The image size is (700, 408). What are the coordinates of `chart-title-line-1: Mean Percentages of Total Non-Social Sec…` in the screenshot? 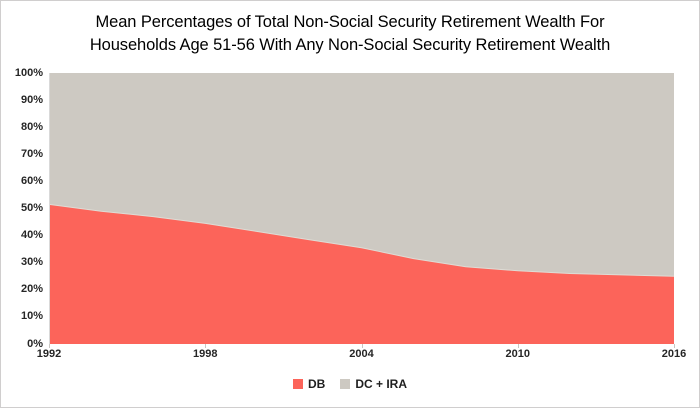 It's located at (350, 22).